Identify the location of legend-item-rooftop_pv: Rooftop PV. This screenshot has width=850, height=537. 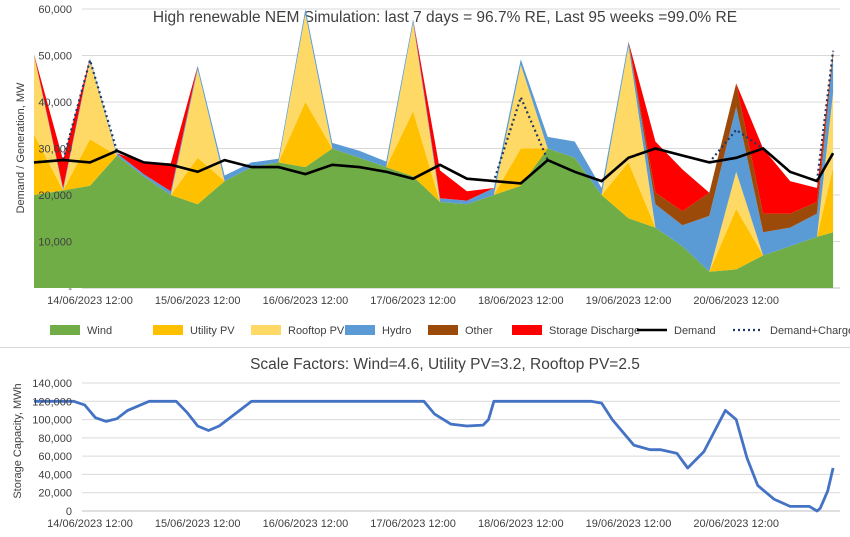
(298, 331).